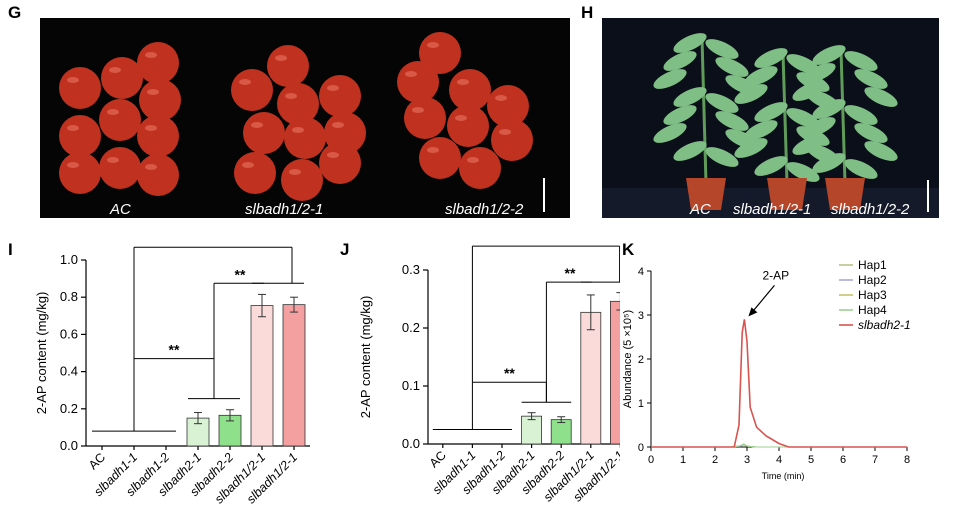 The width and height of the screenshot is (960, 528). Describe the element at coordinates (779, 383) in the screenshot. I see `series-line` at that location.